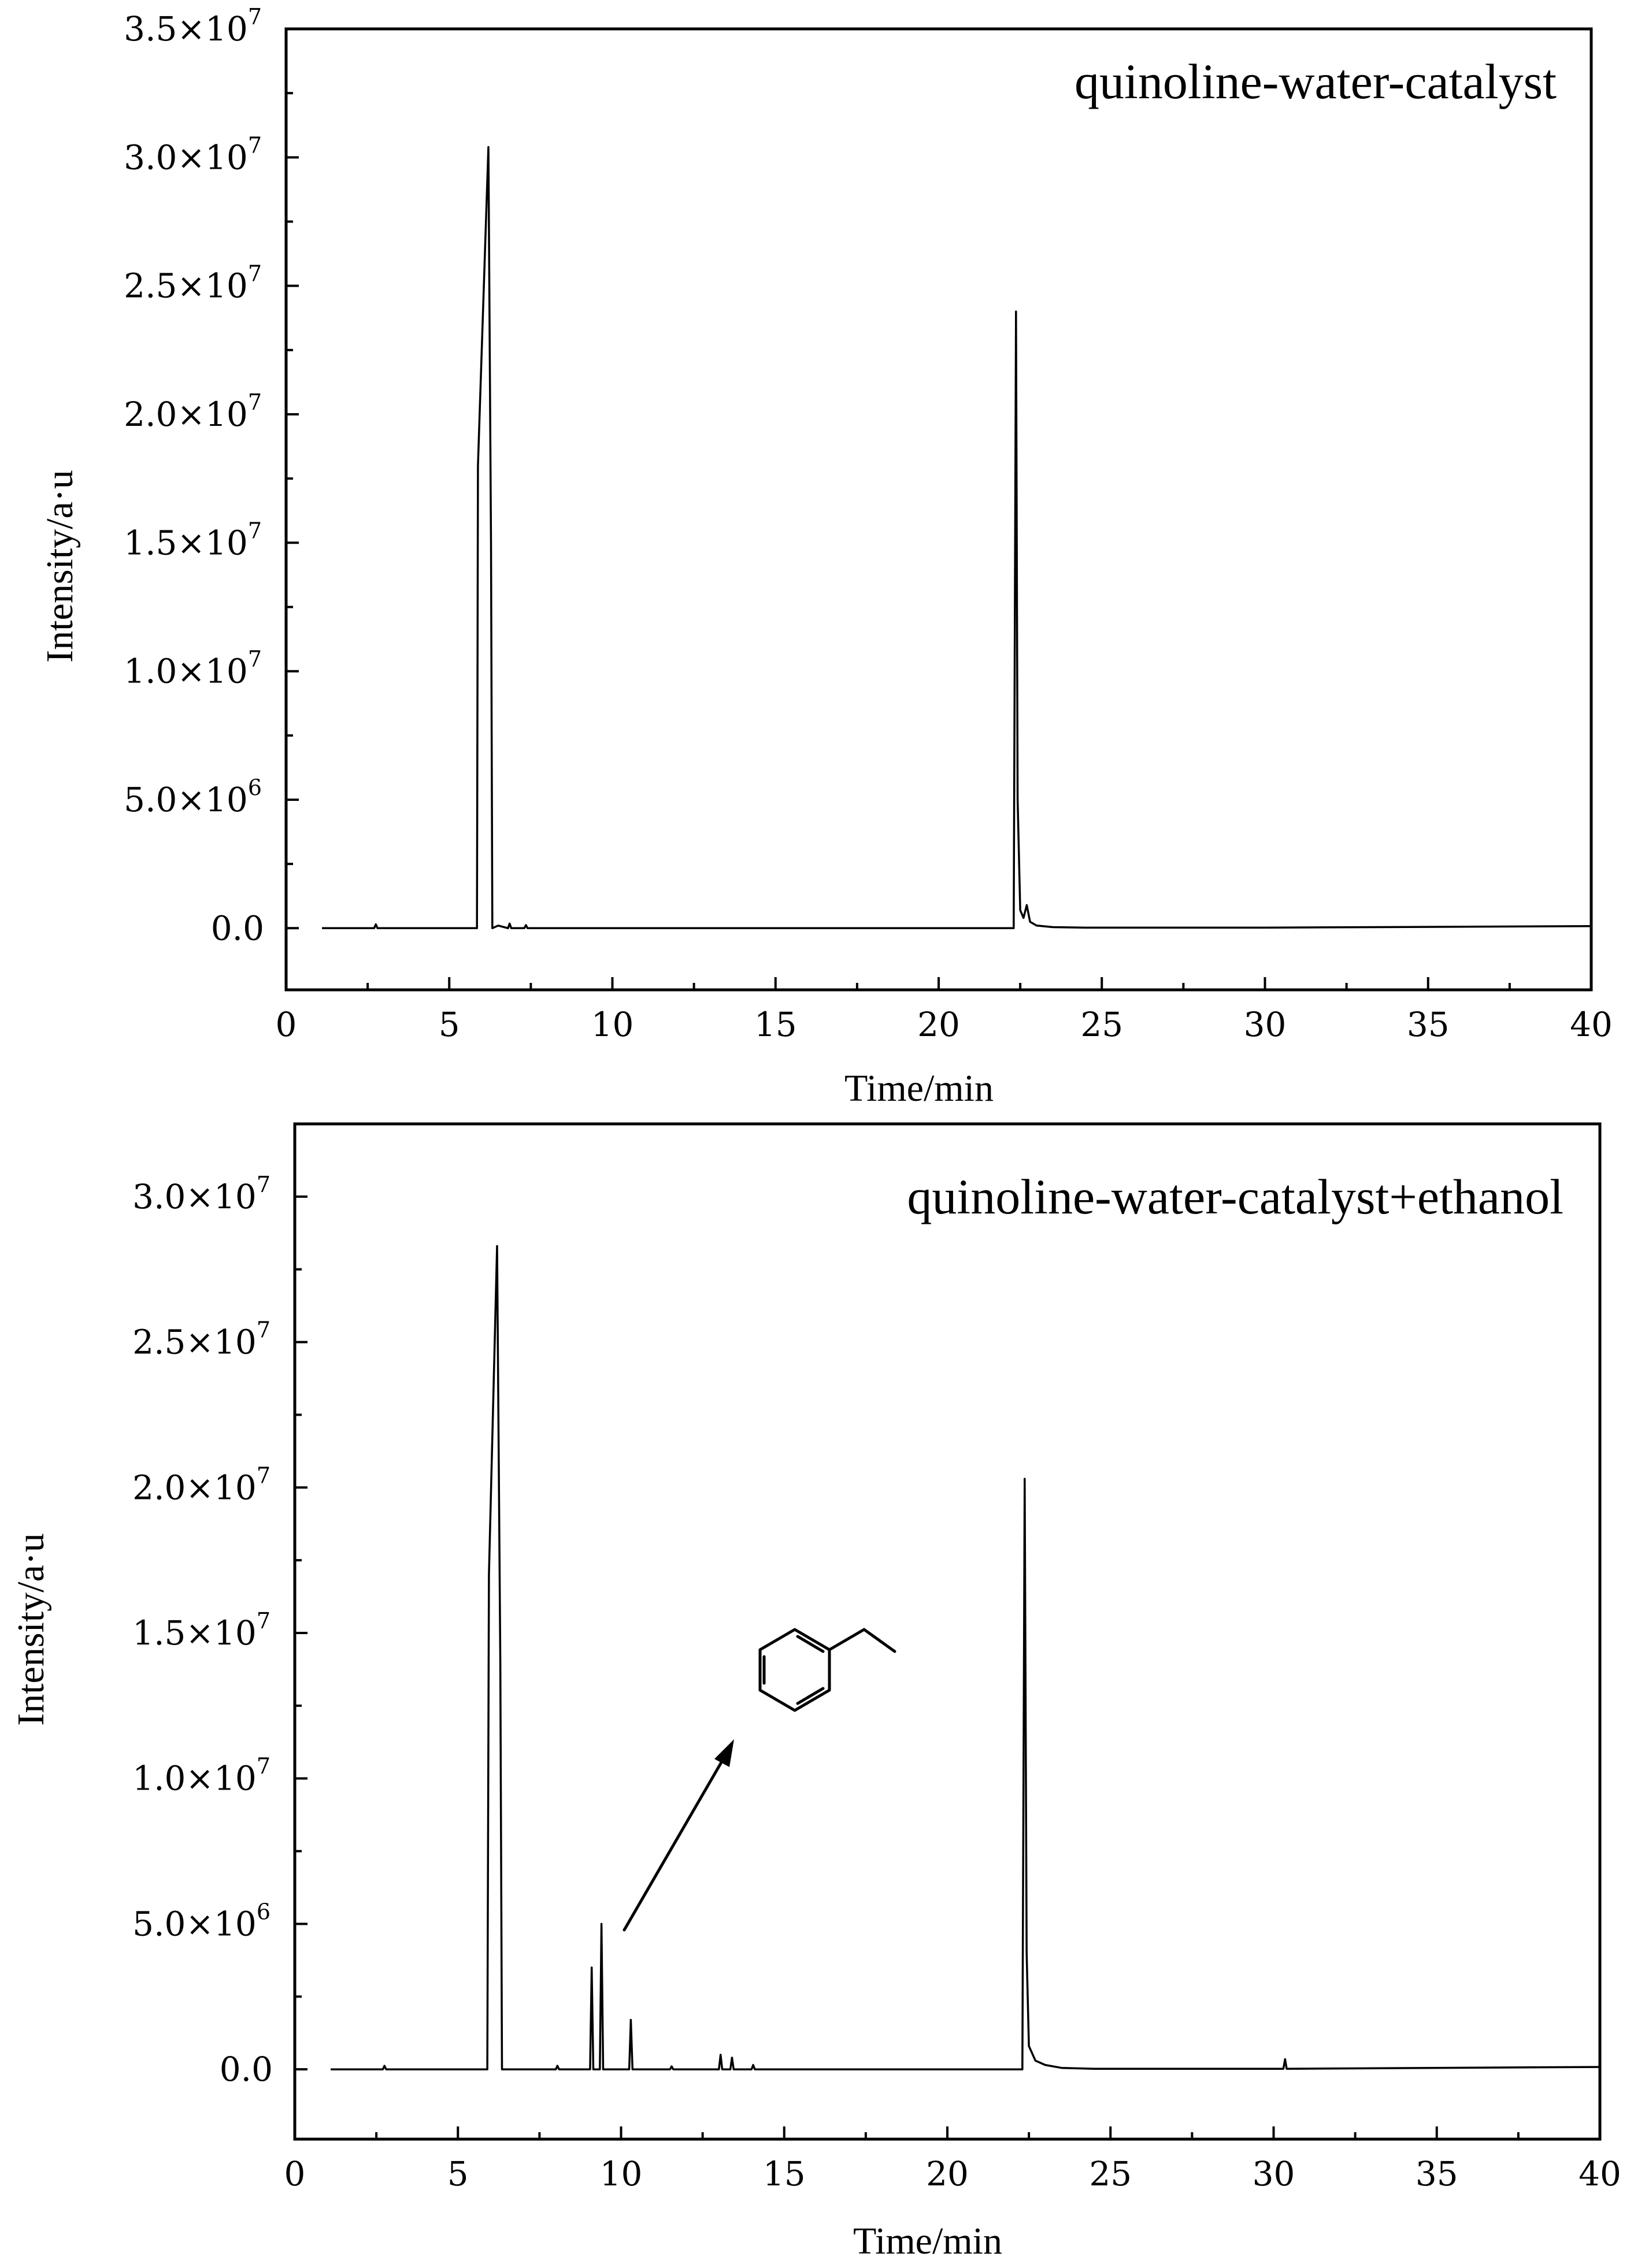 The height and width of the screenshot is (2268, 1634). Describe the element at coordinates (1235, 1196) in the screenshot. I see `bottom-panel-title: quinoline-water-catalyst+ethanol` at that location.